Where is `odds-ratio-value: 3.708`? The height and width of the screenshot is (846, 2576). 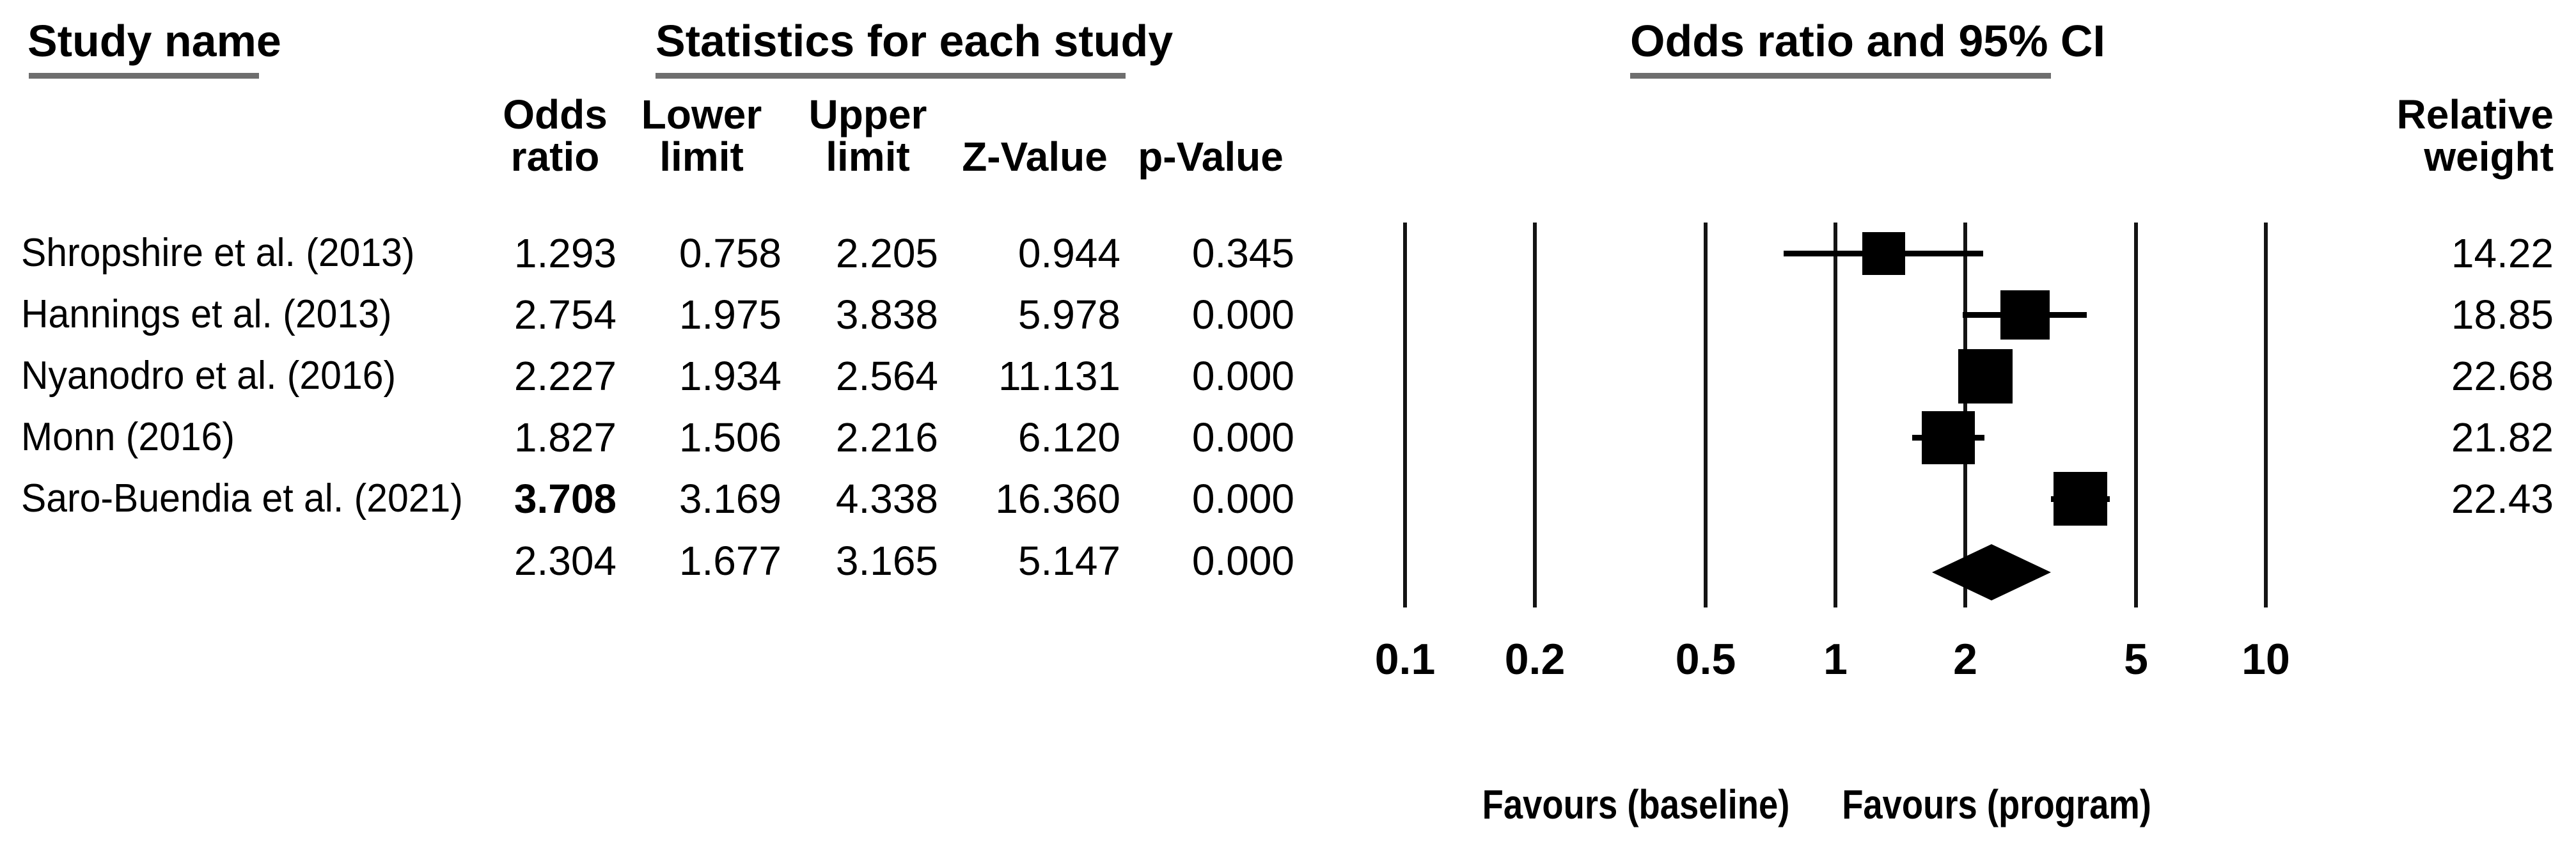
odds-ratio-value: 3.708 is located at coordinates (565, 499).